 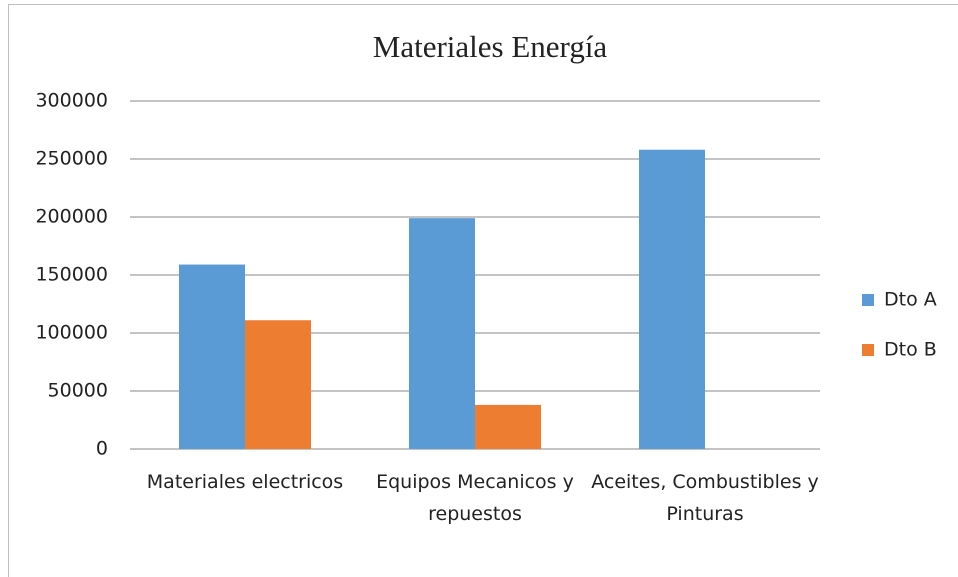 What do you see at coordinates (475, 498) in the screenshot?
I see `x-tick-label: Equipos Mecanicos y repuestos` at bounding box center [475, 498].